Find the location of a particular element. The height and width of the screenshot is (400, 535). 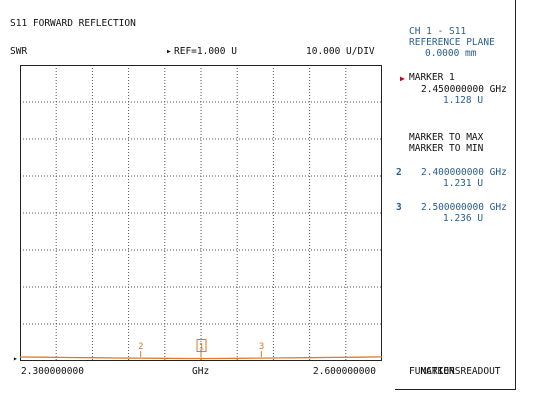

frequency-unit: GHz is located at coordinates (201, 371).